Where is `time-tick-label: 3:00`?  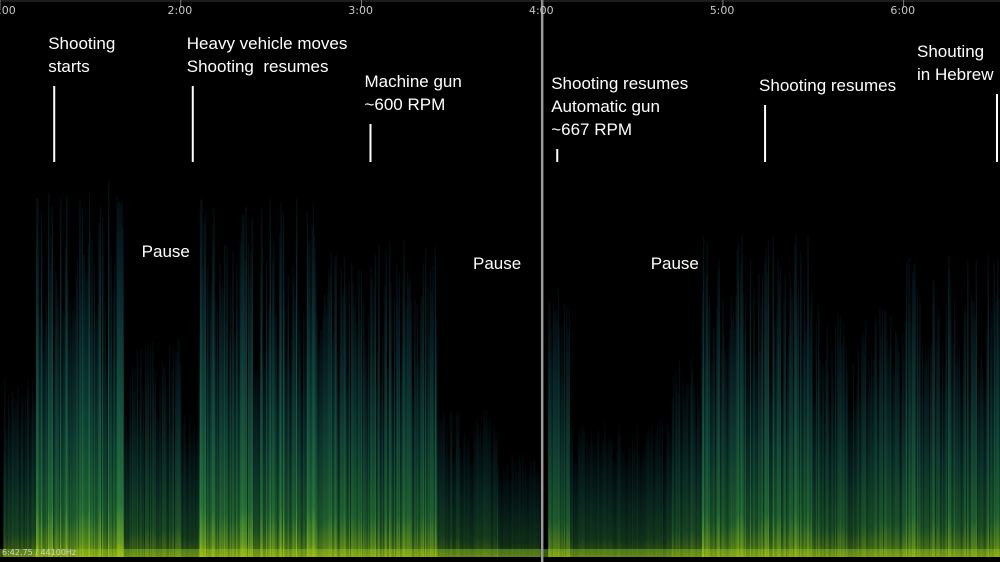 time-tick-label: 3:00 is located at coordinates (360, 10).